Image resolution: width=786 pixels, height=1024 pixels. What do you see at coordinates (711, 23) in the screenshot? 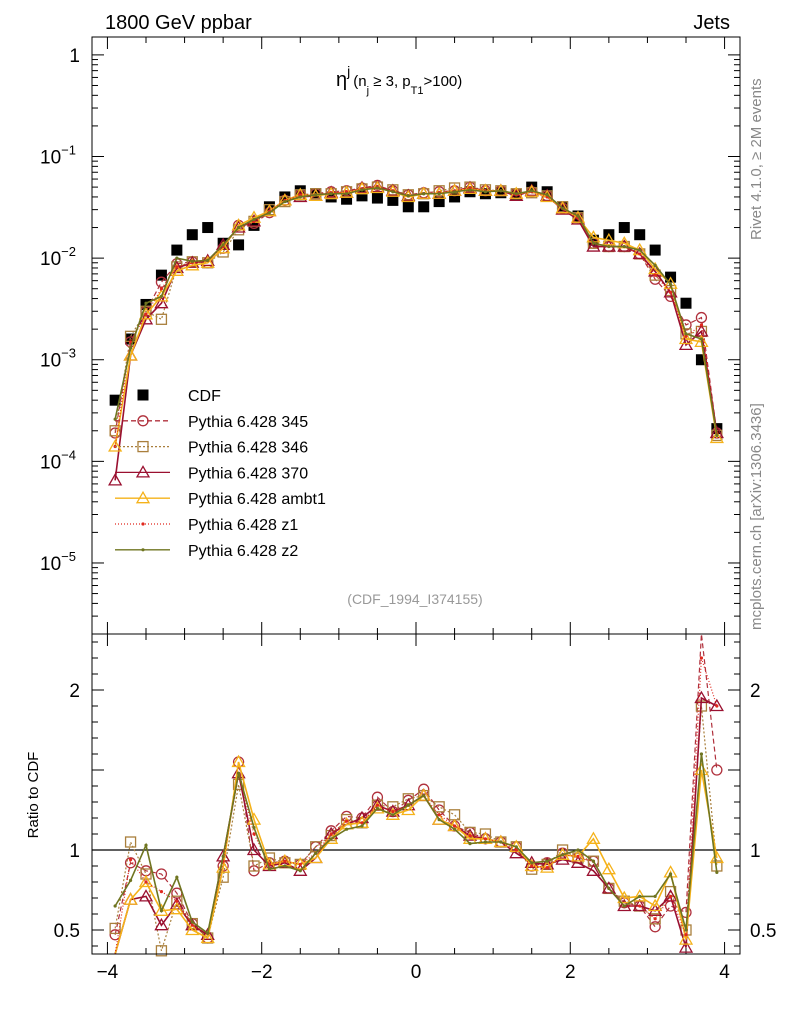
I see `header-right: Jets` at bounding box center [711, 23].